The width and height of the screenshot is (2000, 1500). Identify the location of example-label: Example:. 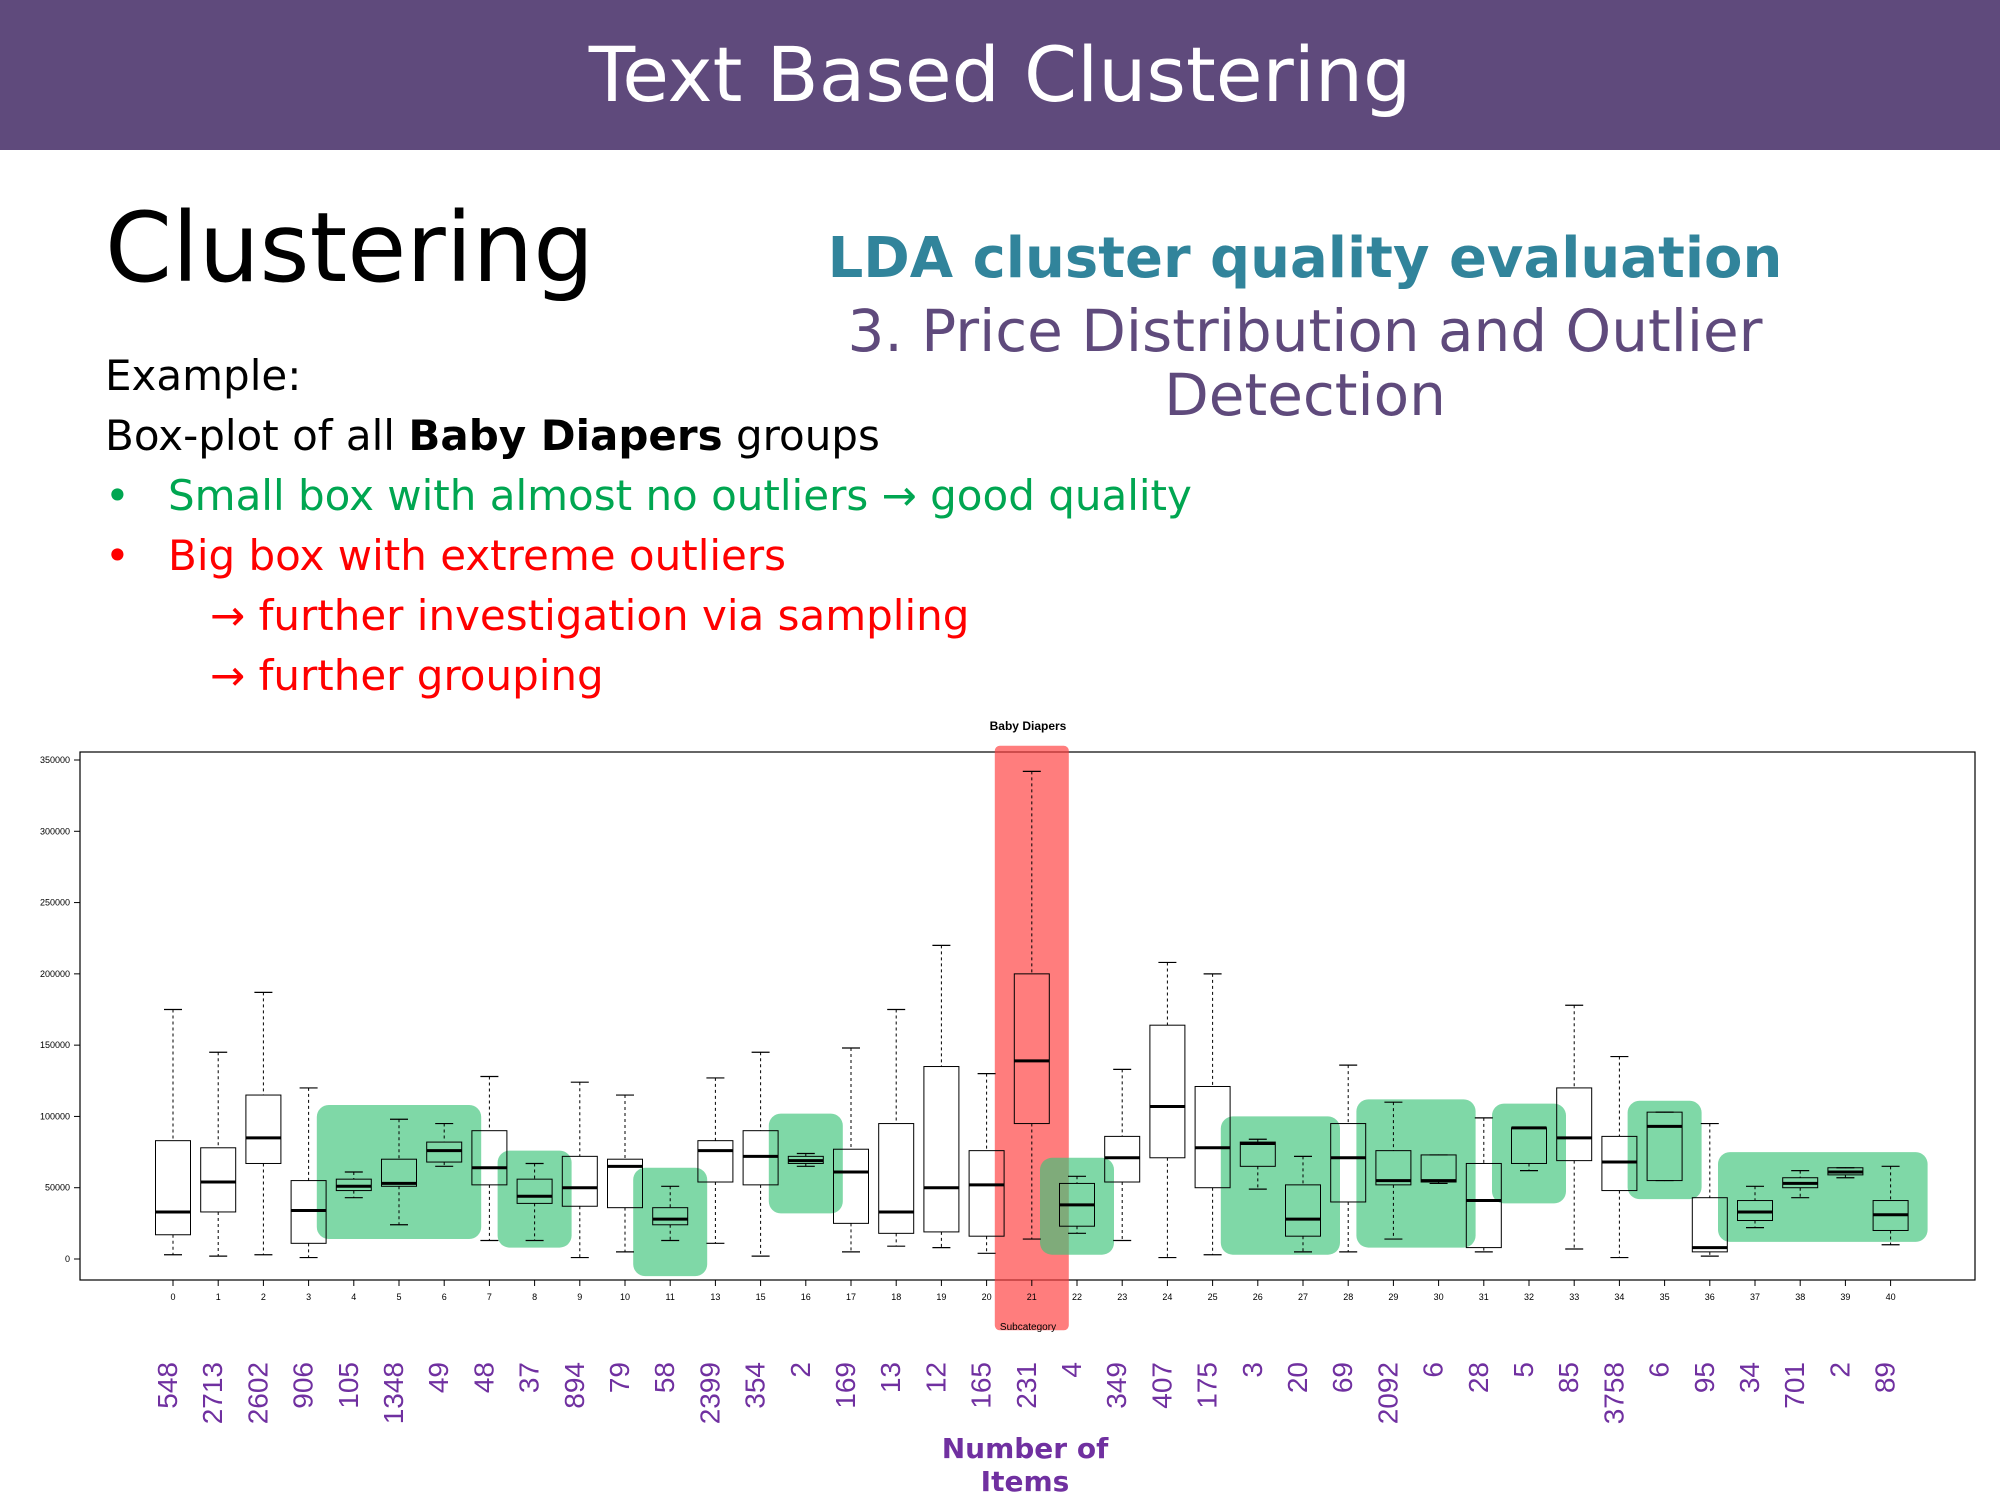
(203, 375).